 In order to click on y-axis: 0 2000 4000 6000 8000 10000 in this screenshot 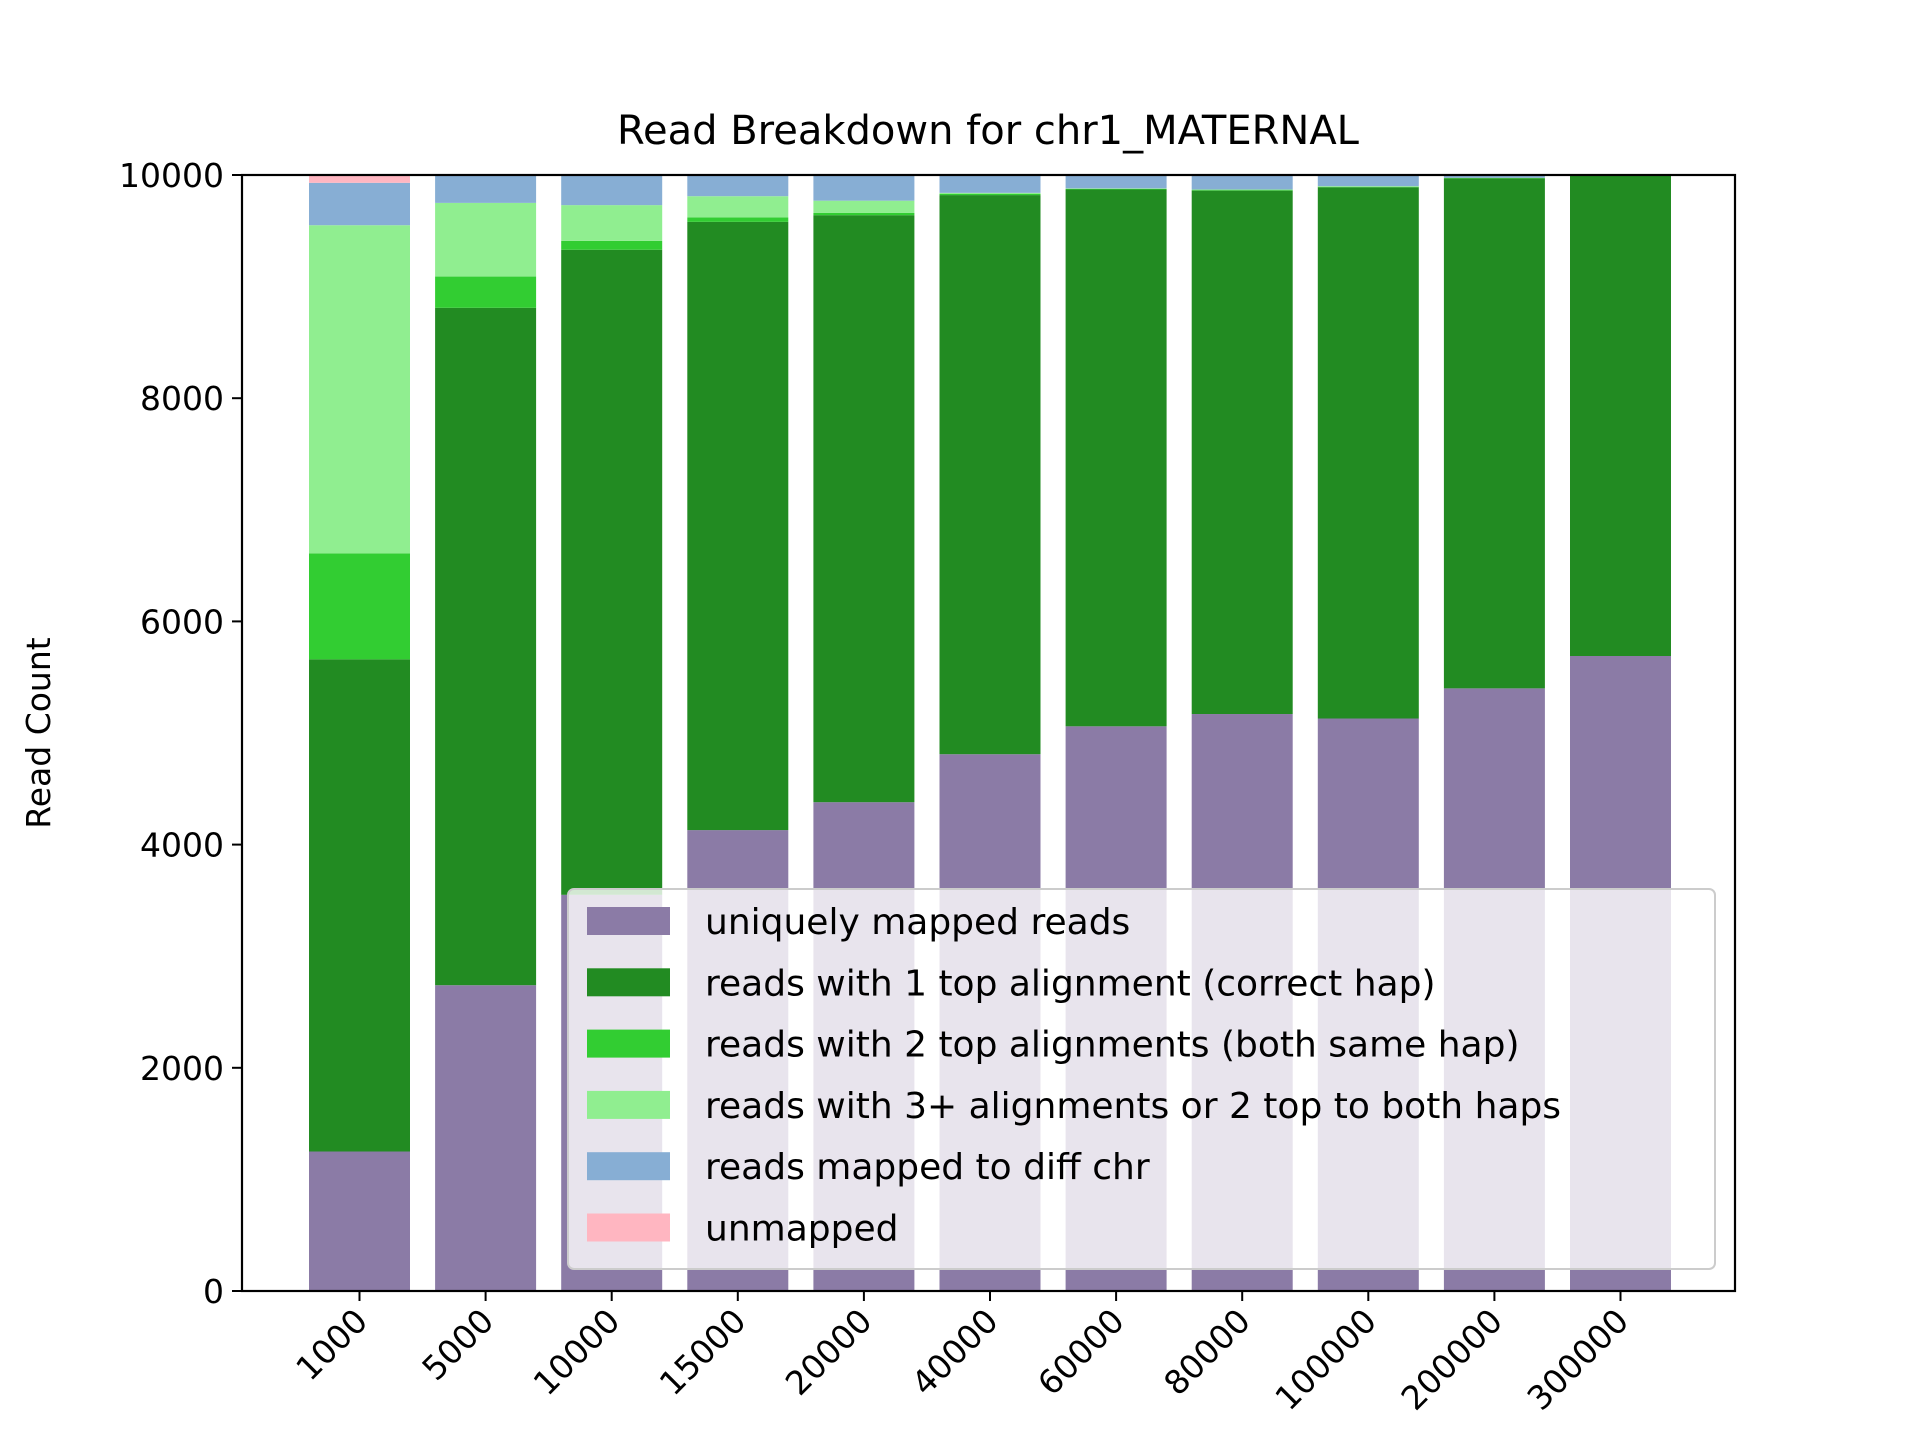, I will do `click(180, 733)`.